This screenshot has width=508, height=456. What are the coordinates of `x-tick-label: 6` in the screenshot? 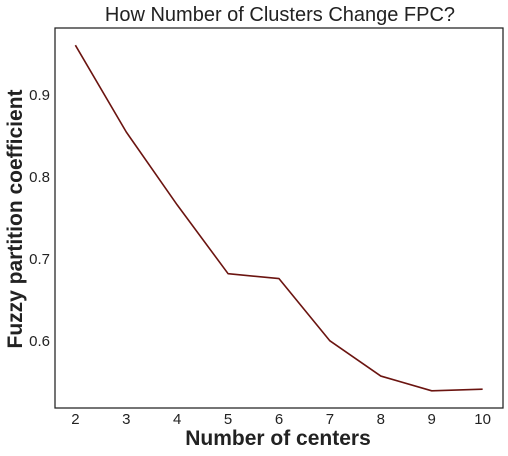 It's located at (279, 419).